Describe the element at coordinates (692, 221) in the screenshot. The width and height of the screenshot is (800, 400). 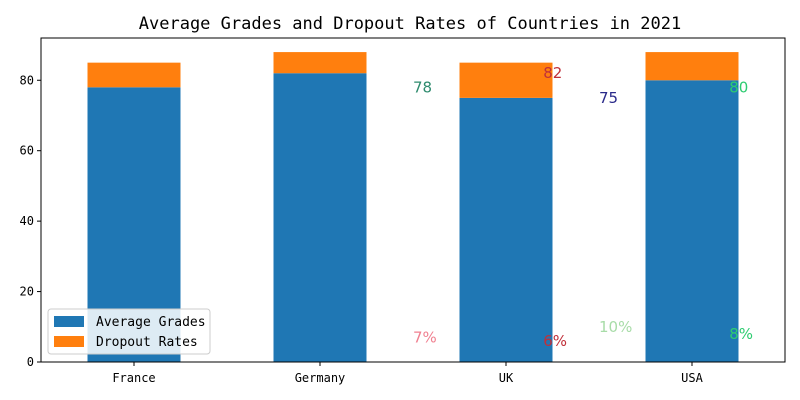
I see `bar-average-grades-usa` at that location.